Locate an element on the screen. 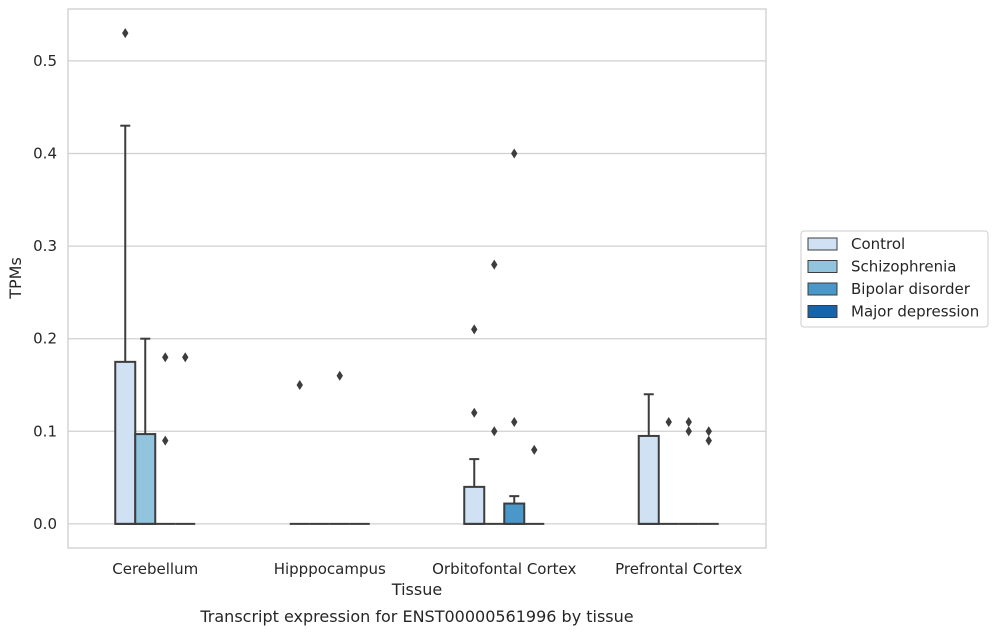 The height and width of the screenshot is (634, 997). y-tick-label: 0.5 is located at coordinates (45, 61).